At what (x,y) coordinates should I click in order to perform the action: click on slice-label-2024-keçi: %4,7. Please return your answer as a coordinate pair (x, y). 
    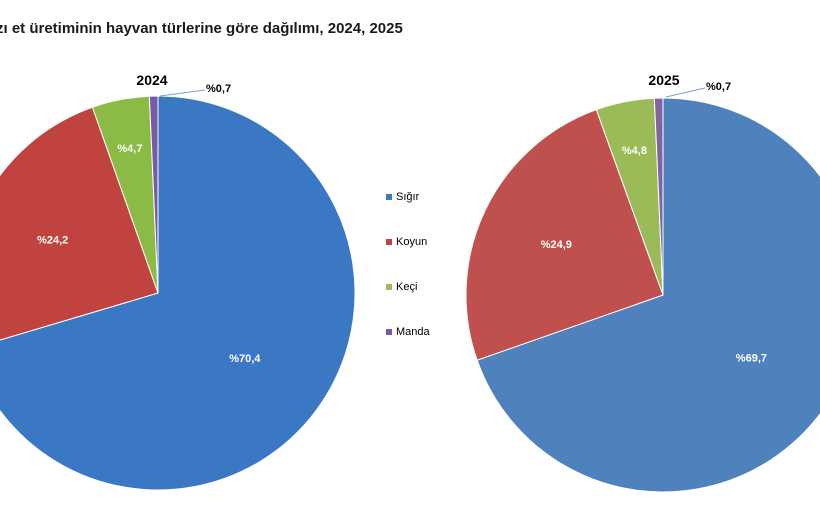
    Looking at the image, I should click on (129, 149).